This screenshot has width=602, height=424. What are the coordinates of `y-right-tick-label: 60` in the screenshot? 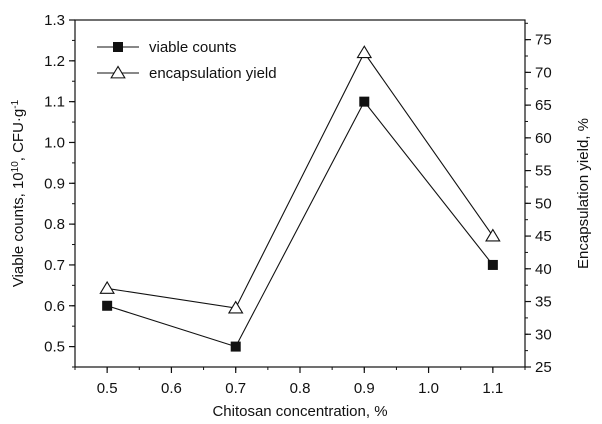 It's located at (543, 138).